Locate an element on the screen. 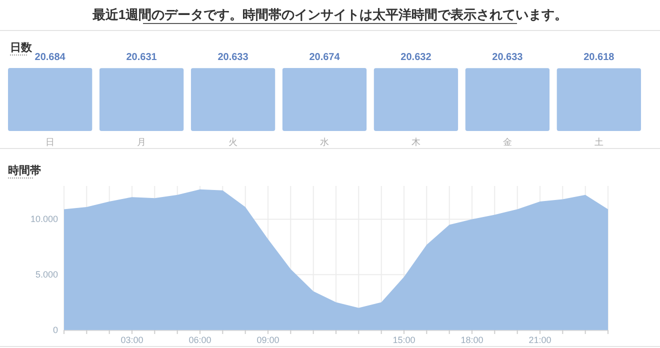  x-tick-label: 土 is located at coordinates (599, 142).